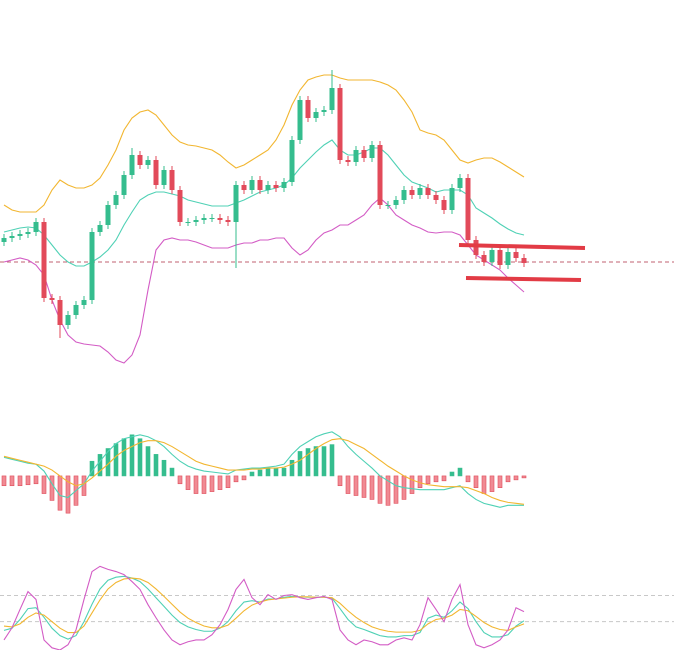 The image size is (674, 650). Describe the element at coordinates (522, 246) in the screenshot. I see `resistance-drawing` at that location.